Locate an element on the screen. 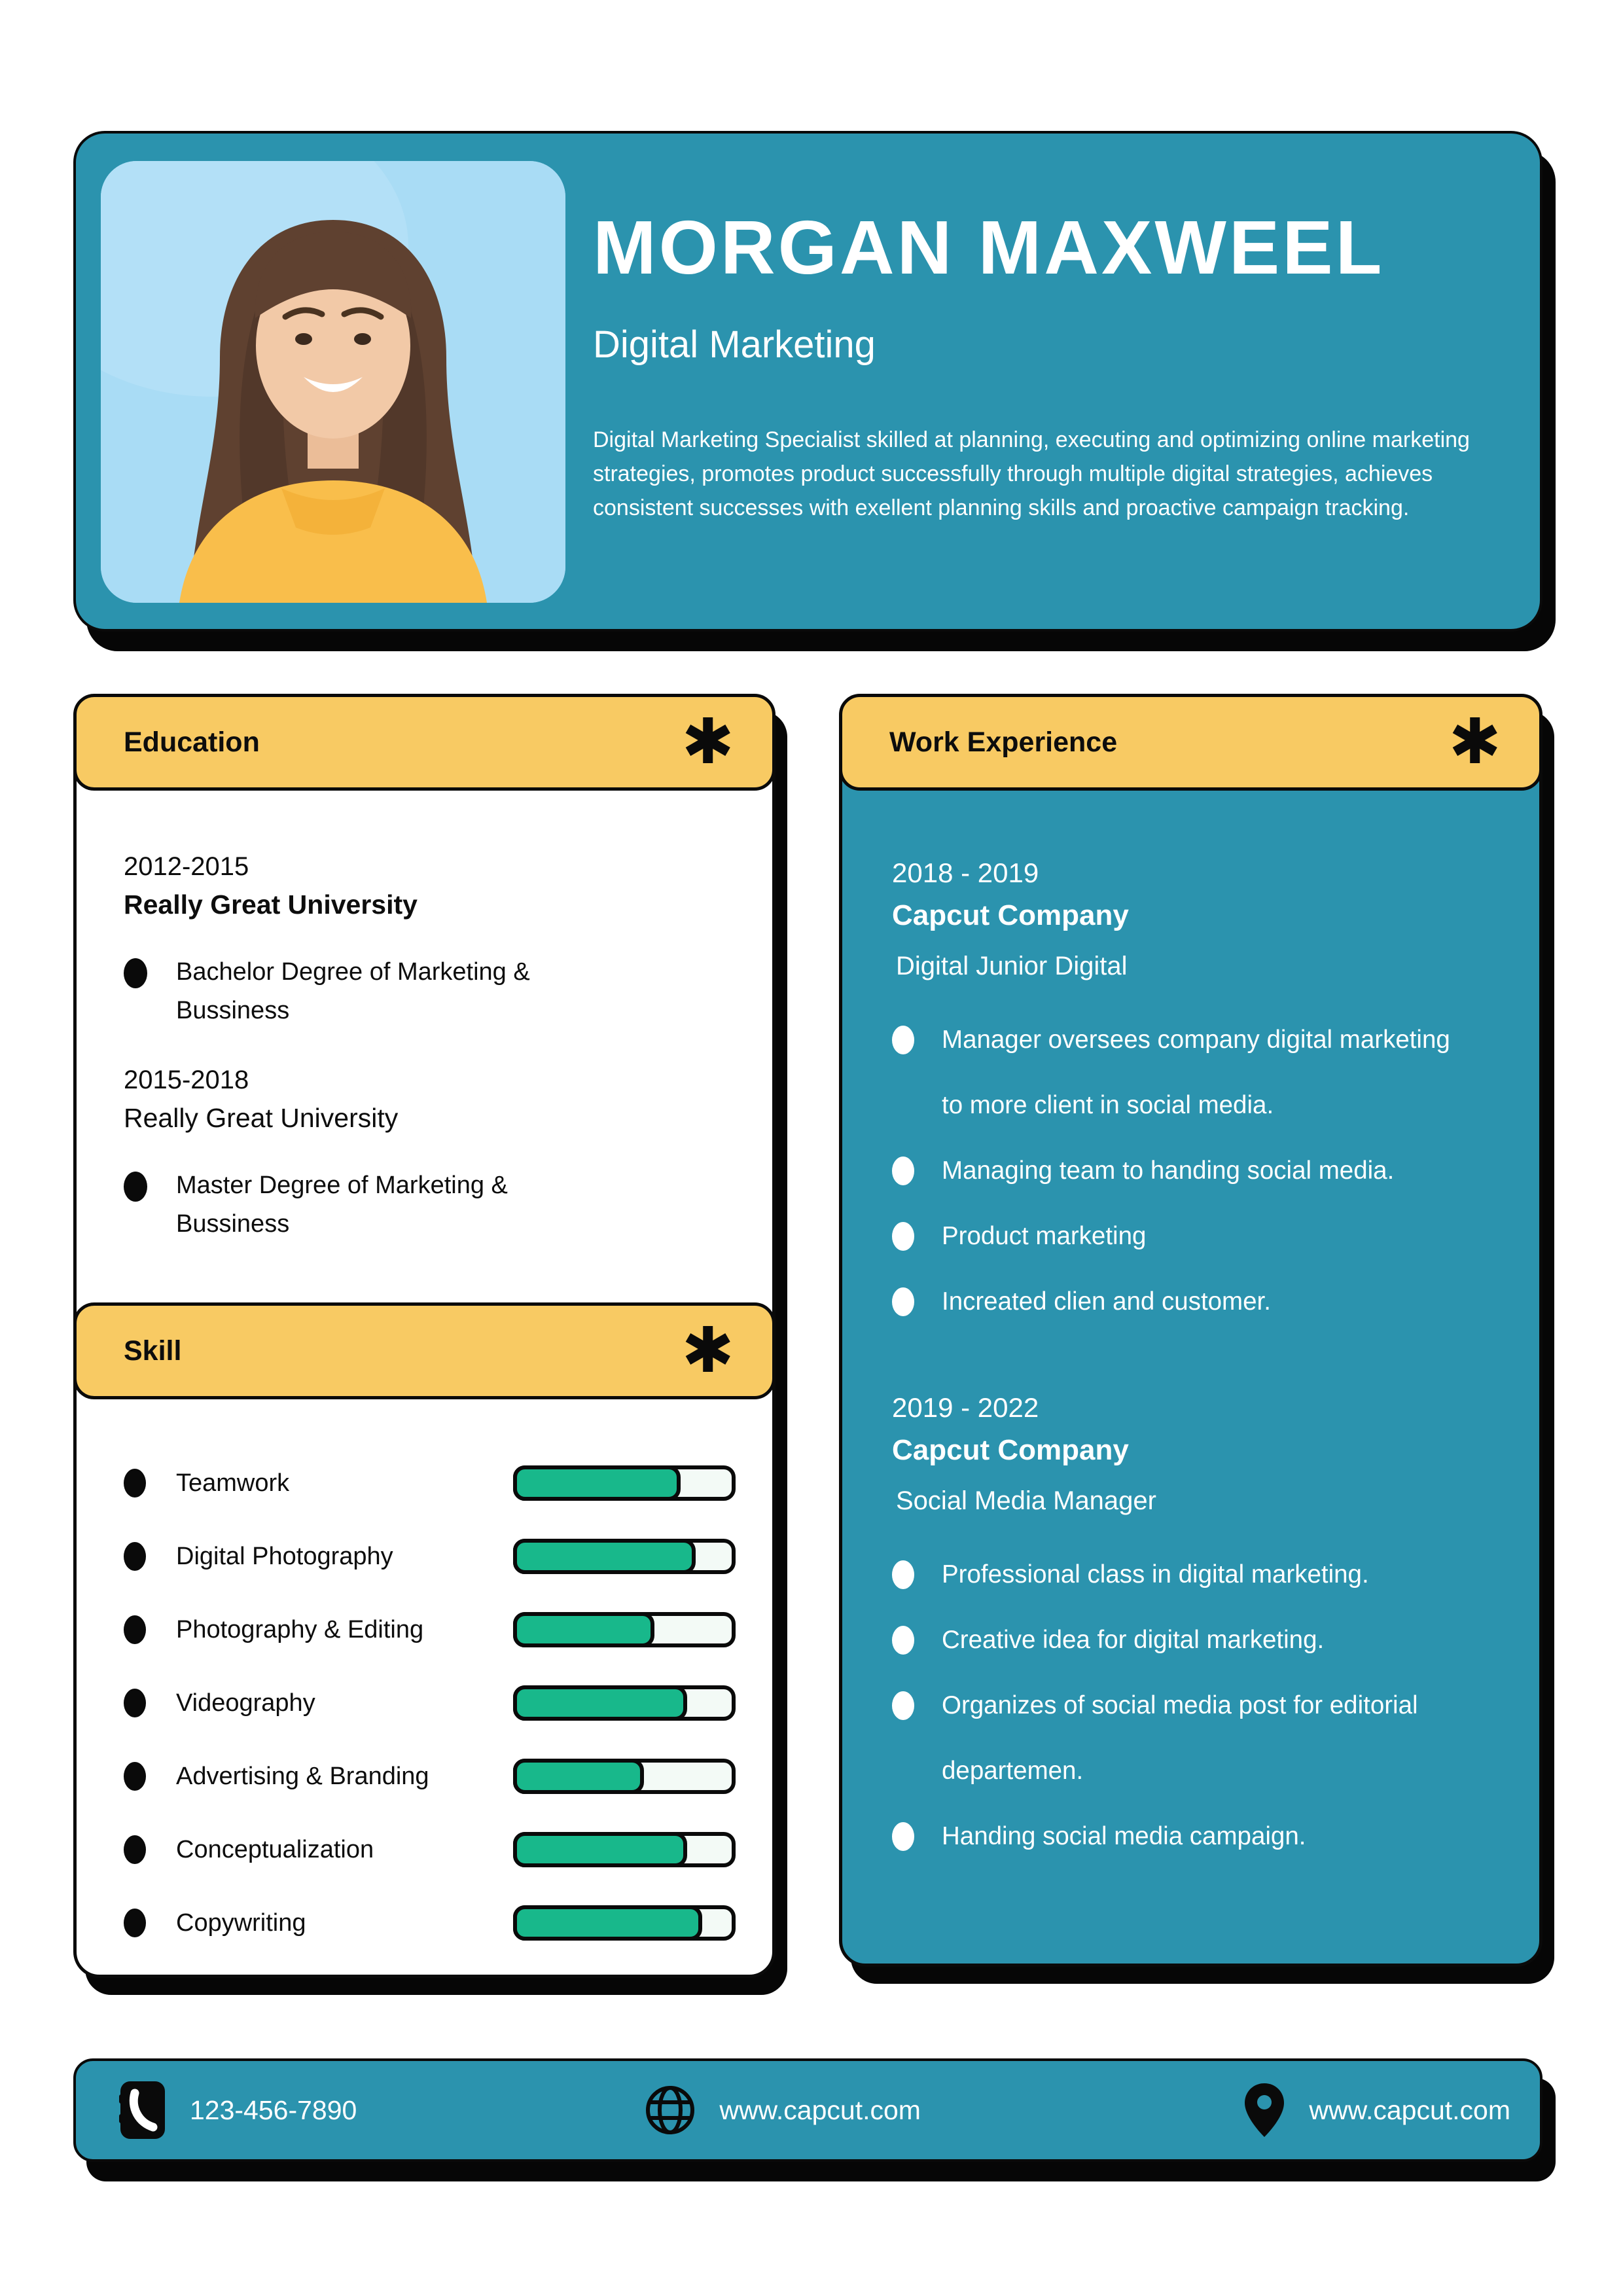  skill-row: Advertising & Branding is located at coordinates (430, 1776).